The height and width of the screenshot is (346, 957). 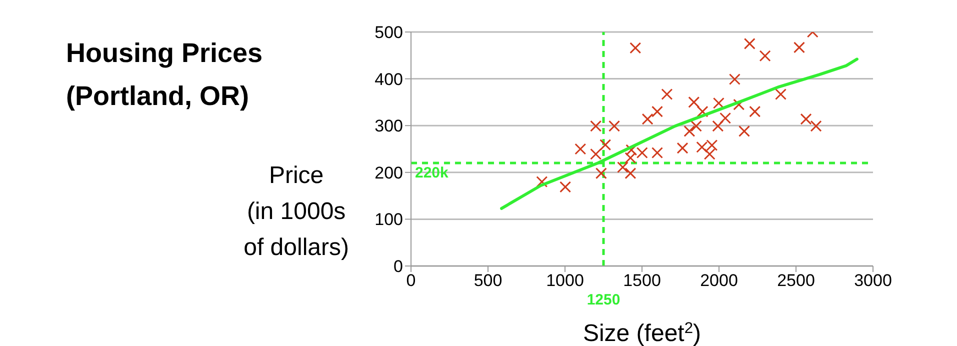 I want to click on y-axis-title: Price (in 1000s of dollars), so click(x=296, y=212).